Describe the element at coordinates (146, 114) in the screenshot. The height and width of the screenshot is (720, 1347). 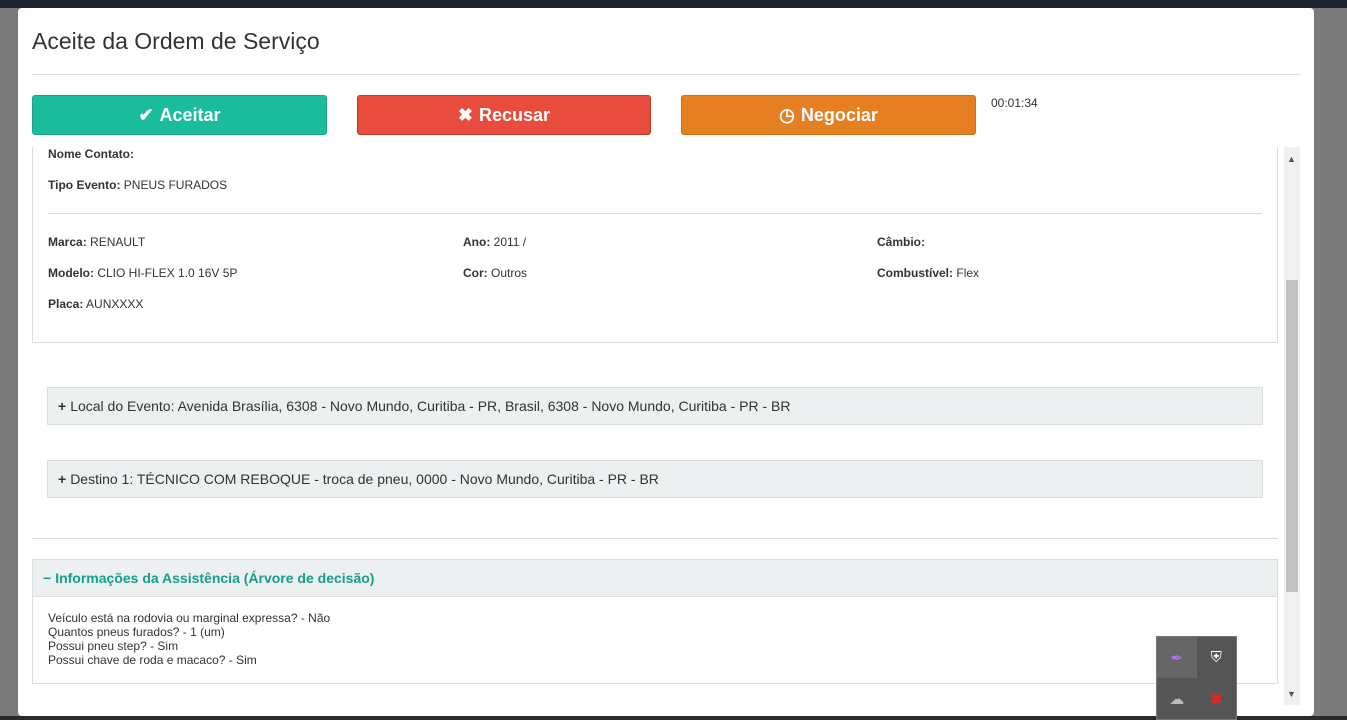
I see `check-icon: ✔` at that location.